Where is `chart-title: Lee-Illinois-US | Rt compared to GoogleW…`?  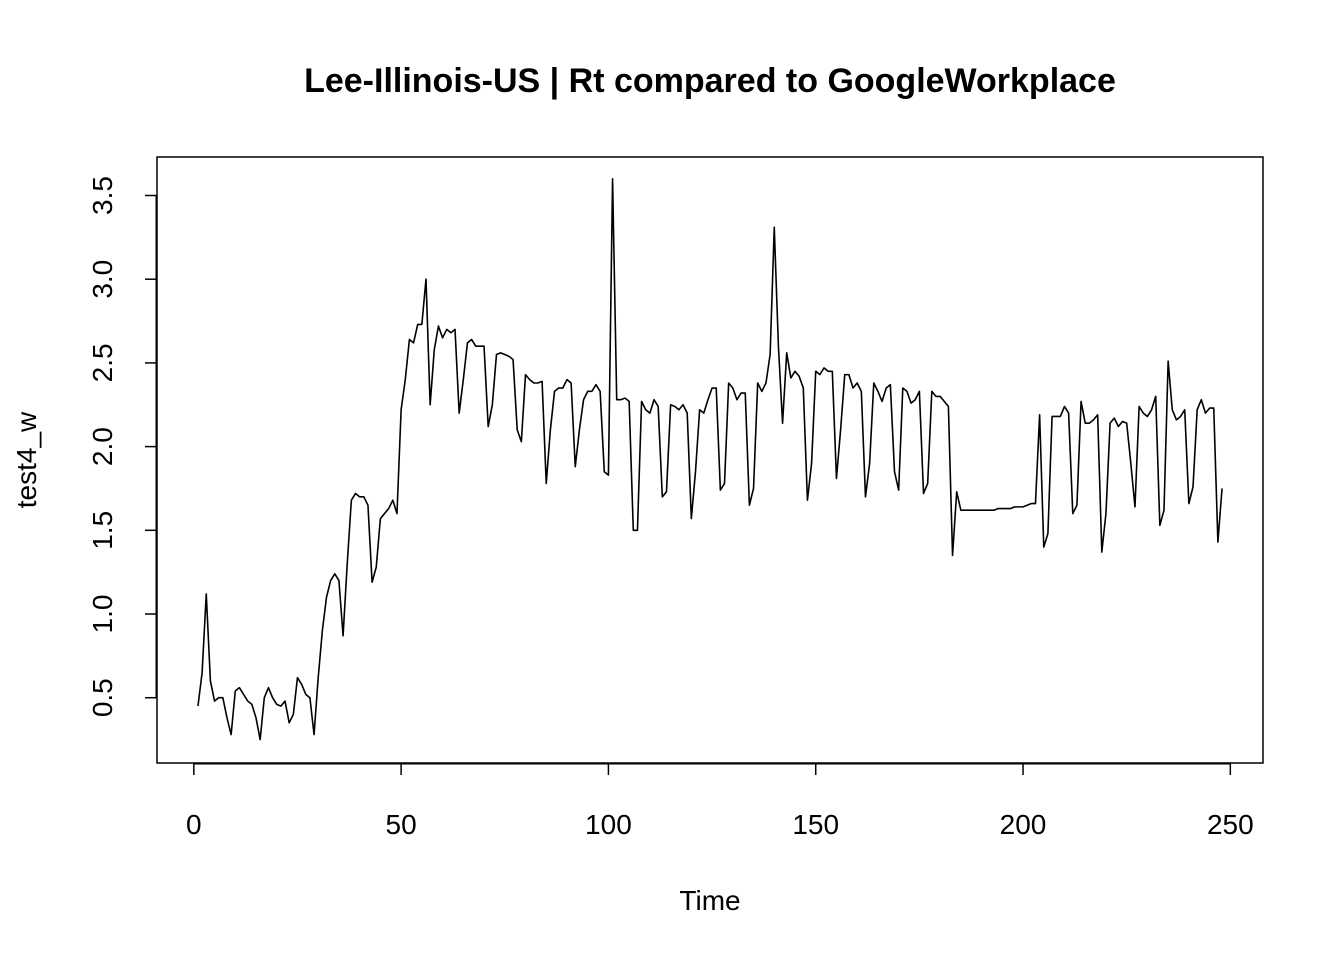 chart-title: Lee-Illinois-US | Rt compared to GoogleW… is located at coordinates (710, 81).